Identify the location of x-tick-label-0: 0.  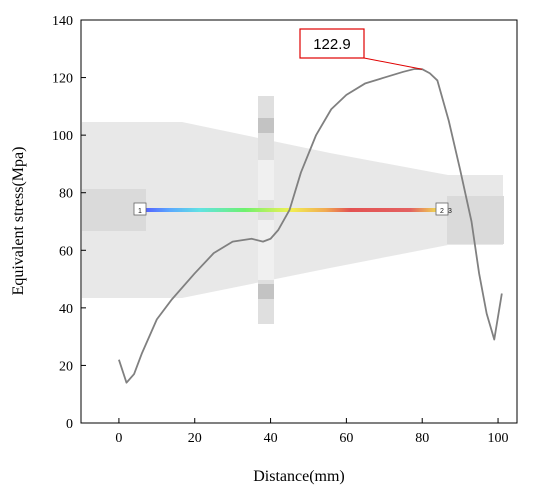
(118, 438).